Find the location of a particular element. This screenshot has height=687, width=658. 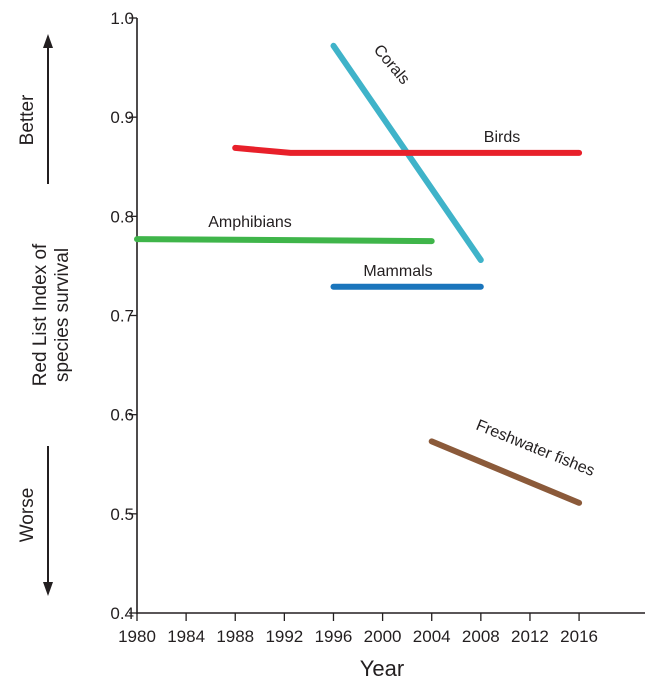

y-tick-label: 0.8 is located at coordinates (122, 216).